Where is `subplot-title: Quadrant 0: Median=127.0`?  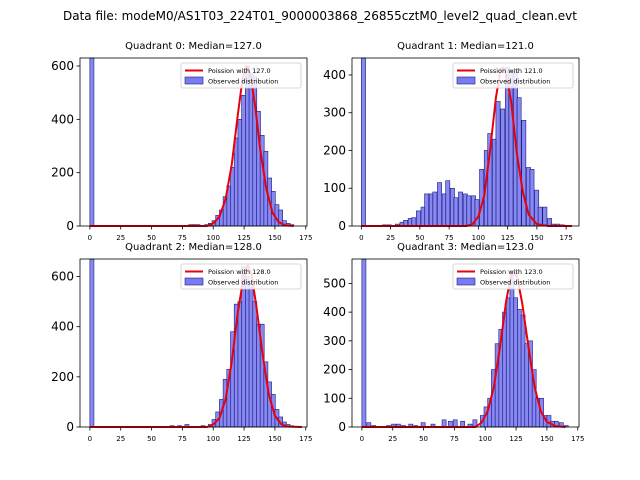 subplot-title: Quadrant 0: Median=127.0 is located at coordinates (193, 46).